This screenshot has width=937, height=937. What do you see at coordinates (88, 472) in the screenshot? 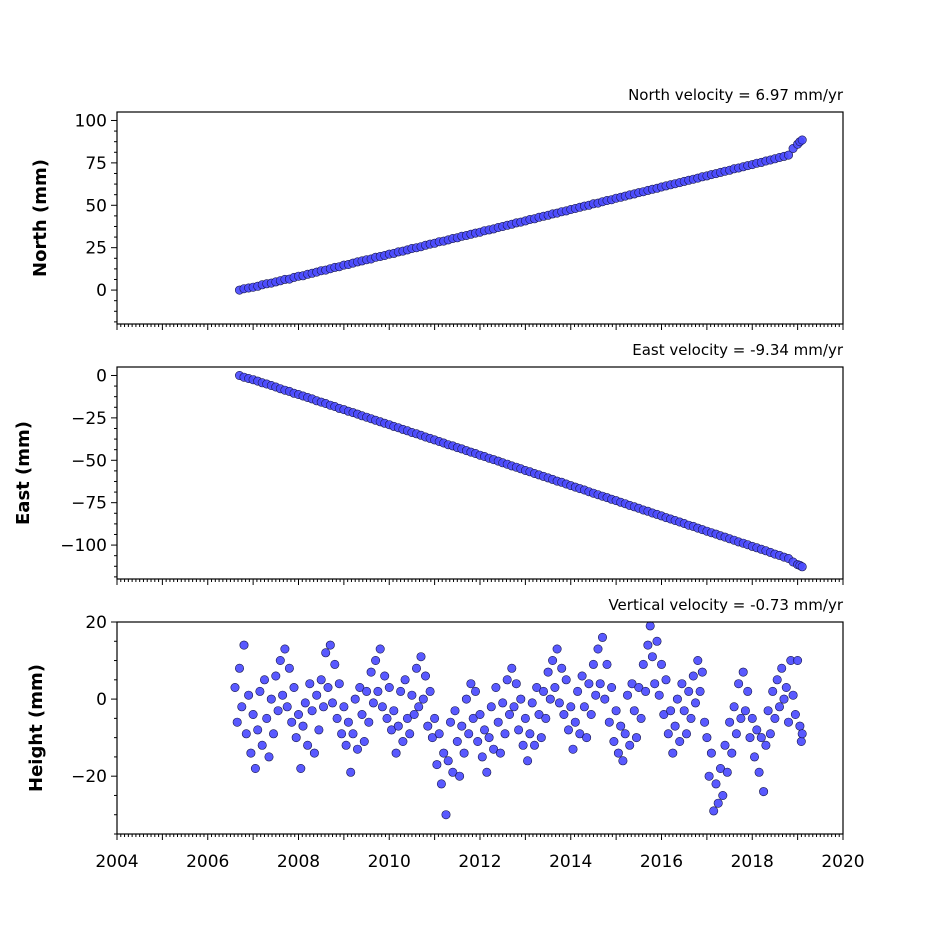
I see `east-y-ticks: 0 −25 −50 −75 −100` at bounding box center [88, 472].